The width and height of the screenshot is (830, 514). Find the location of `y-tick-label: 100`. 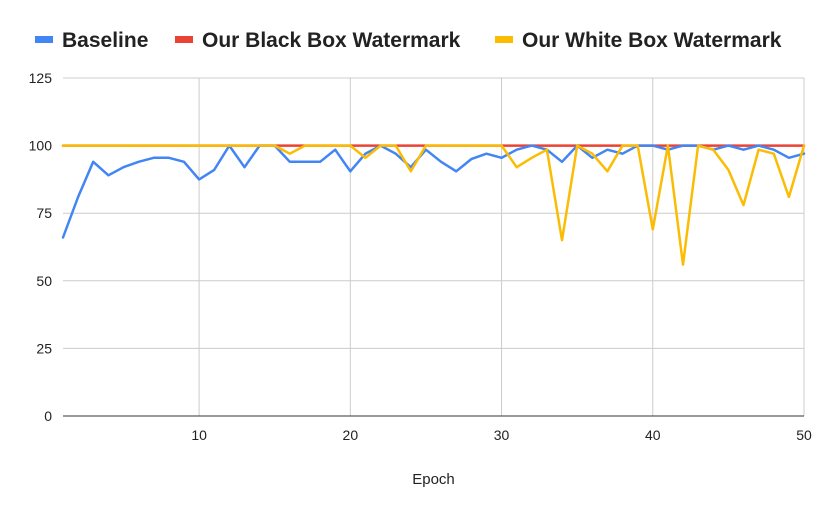

y-tick-label: 100 is located at coordinates (41, 146).